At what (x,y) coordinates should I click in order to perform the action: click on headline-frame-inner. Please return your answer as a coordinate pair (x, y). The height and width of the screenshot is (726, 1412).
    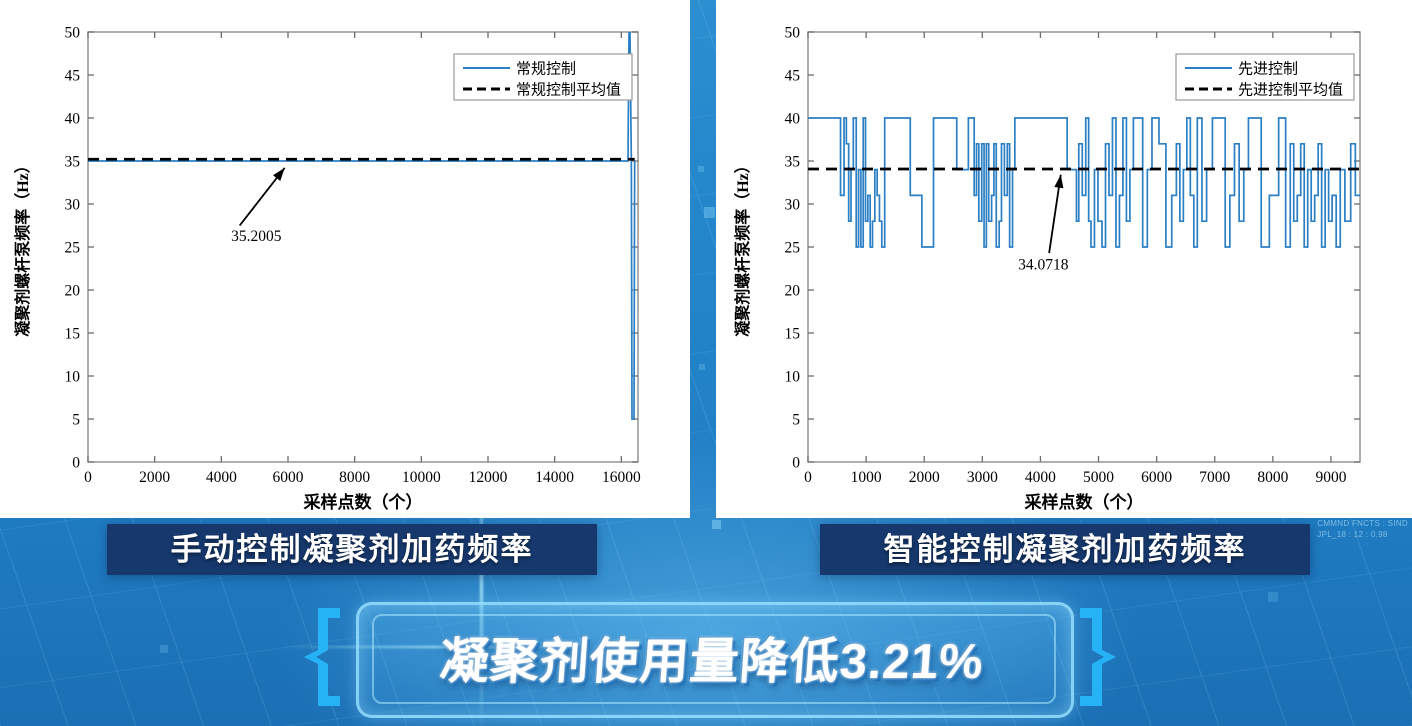
    Looking at the image, I should click on (714, 659).